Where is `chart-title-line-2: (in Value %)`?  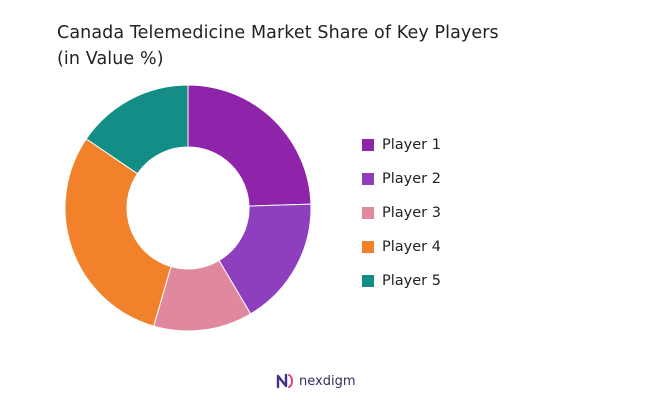 chart-title-line-2: (in Value %) is located at coordinates (110, 59).